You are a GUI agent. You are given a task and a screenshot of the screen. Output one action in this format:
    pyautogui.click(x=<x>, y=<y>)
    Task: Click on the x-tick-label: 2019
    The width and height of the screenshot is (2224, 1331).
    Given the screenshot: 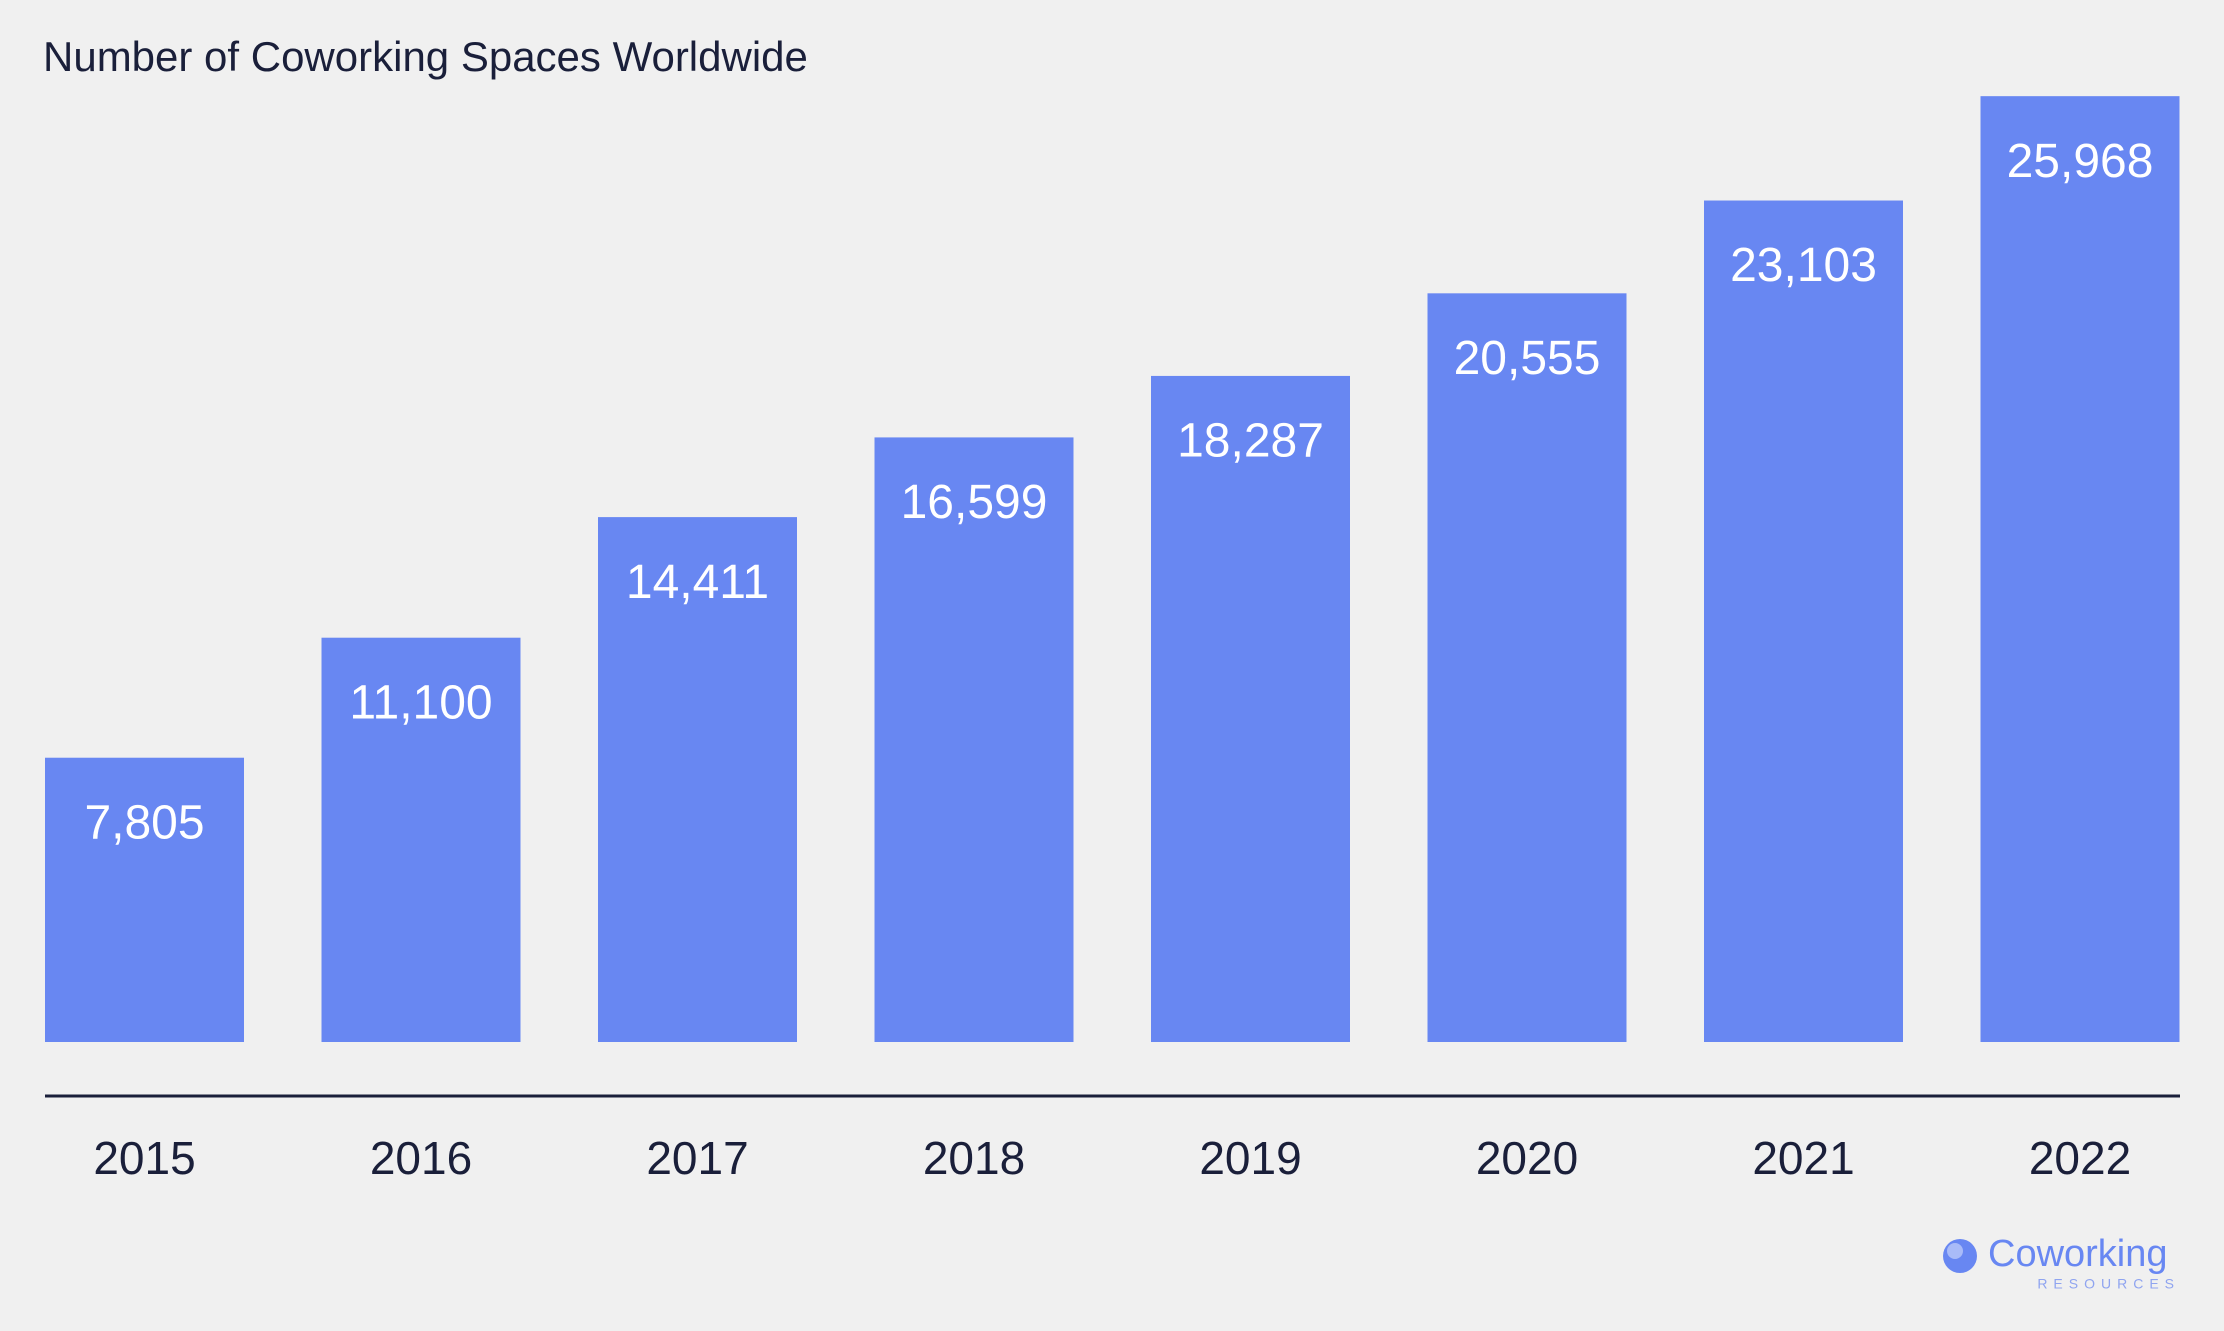 What is the action you would take?
    pyautogui.click(x=1250, y=1158)
    